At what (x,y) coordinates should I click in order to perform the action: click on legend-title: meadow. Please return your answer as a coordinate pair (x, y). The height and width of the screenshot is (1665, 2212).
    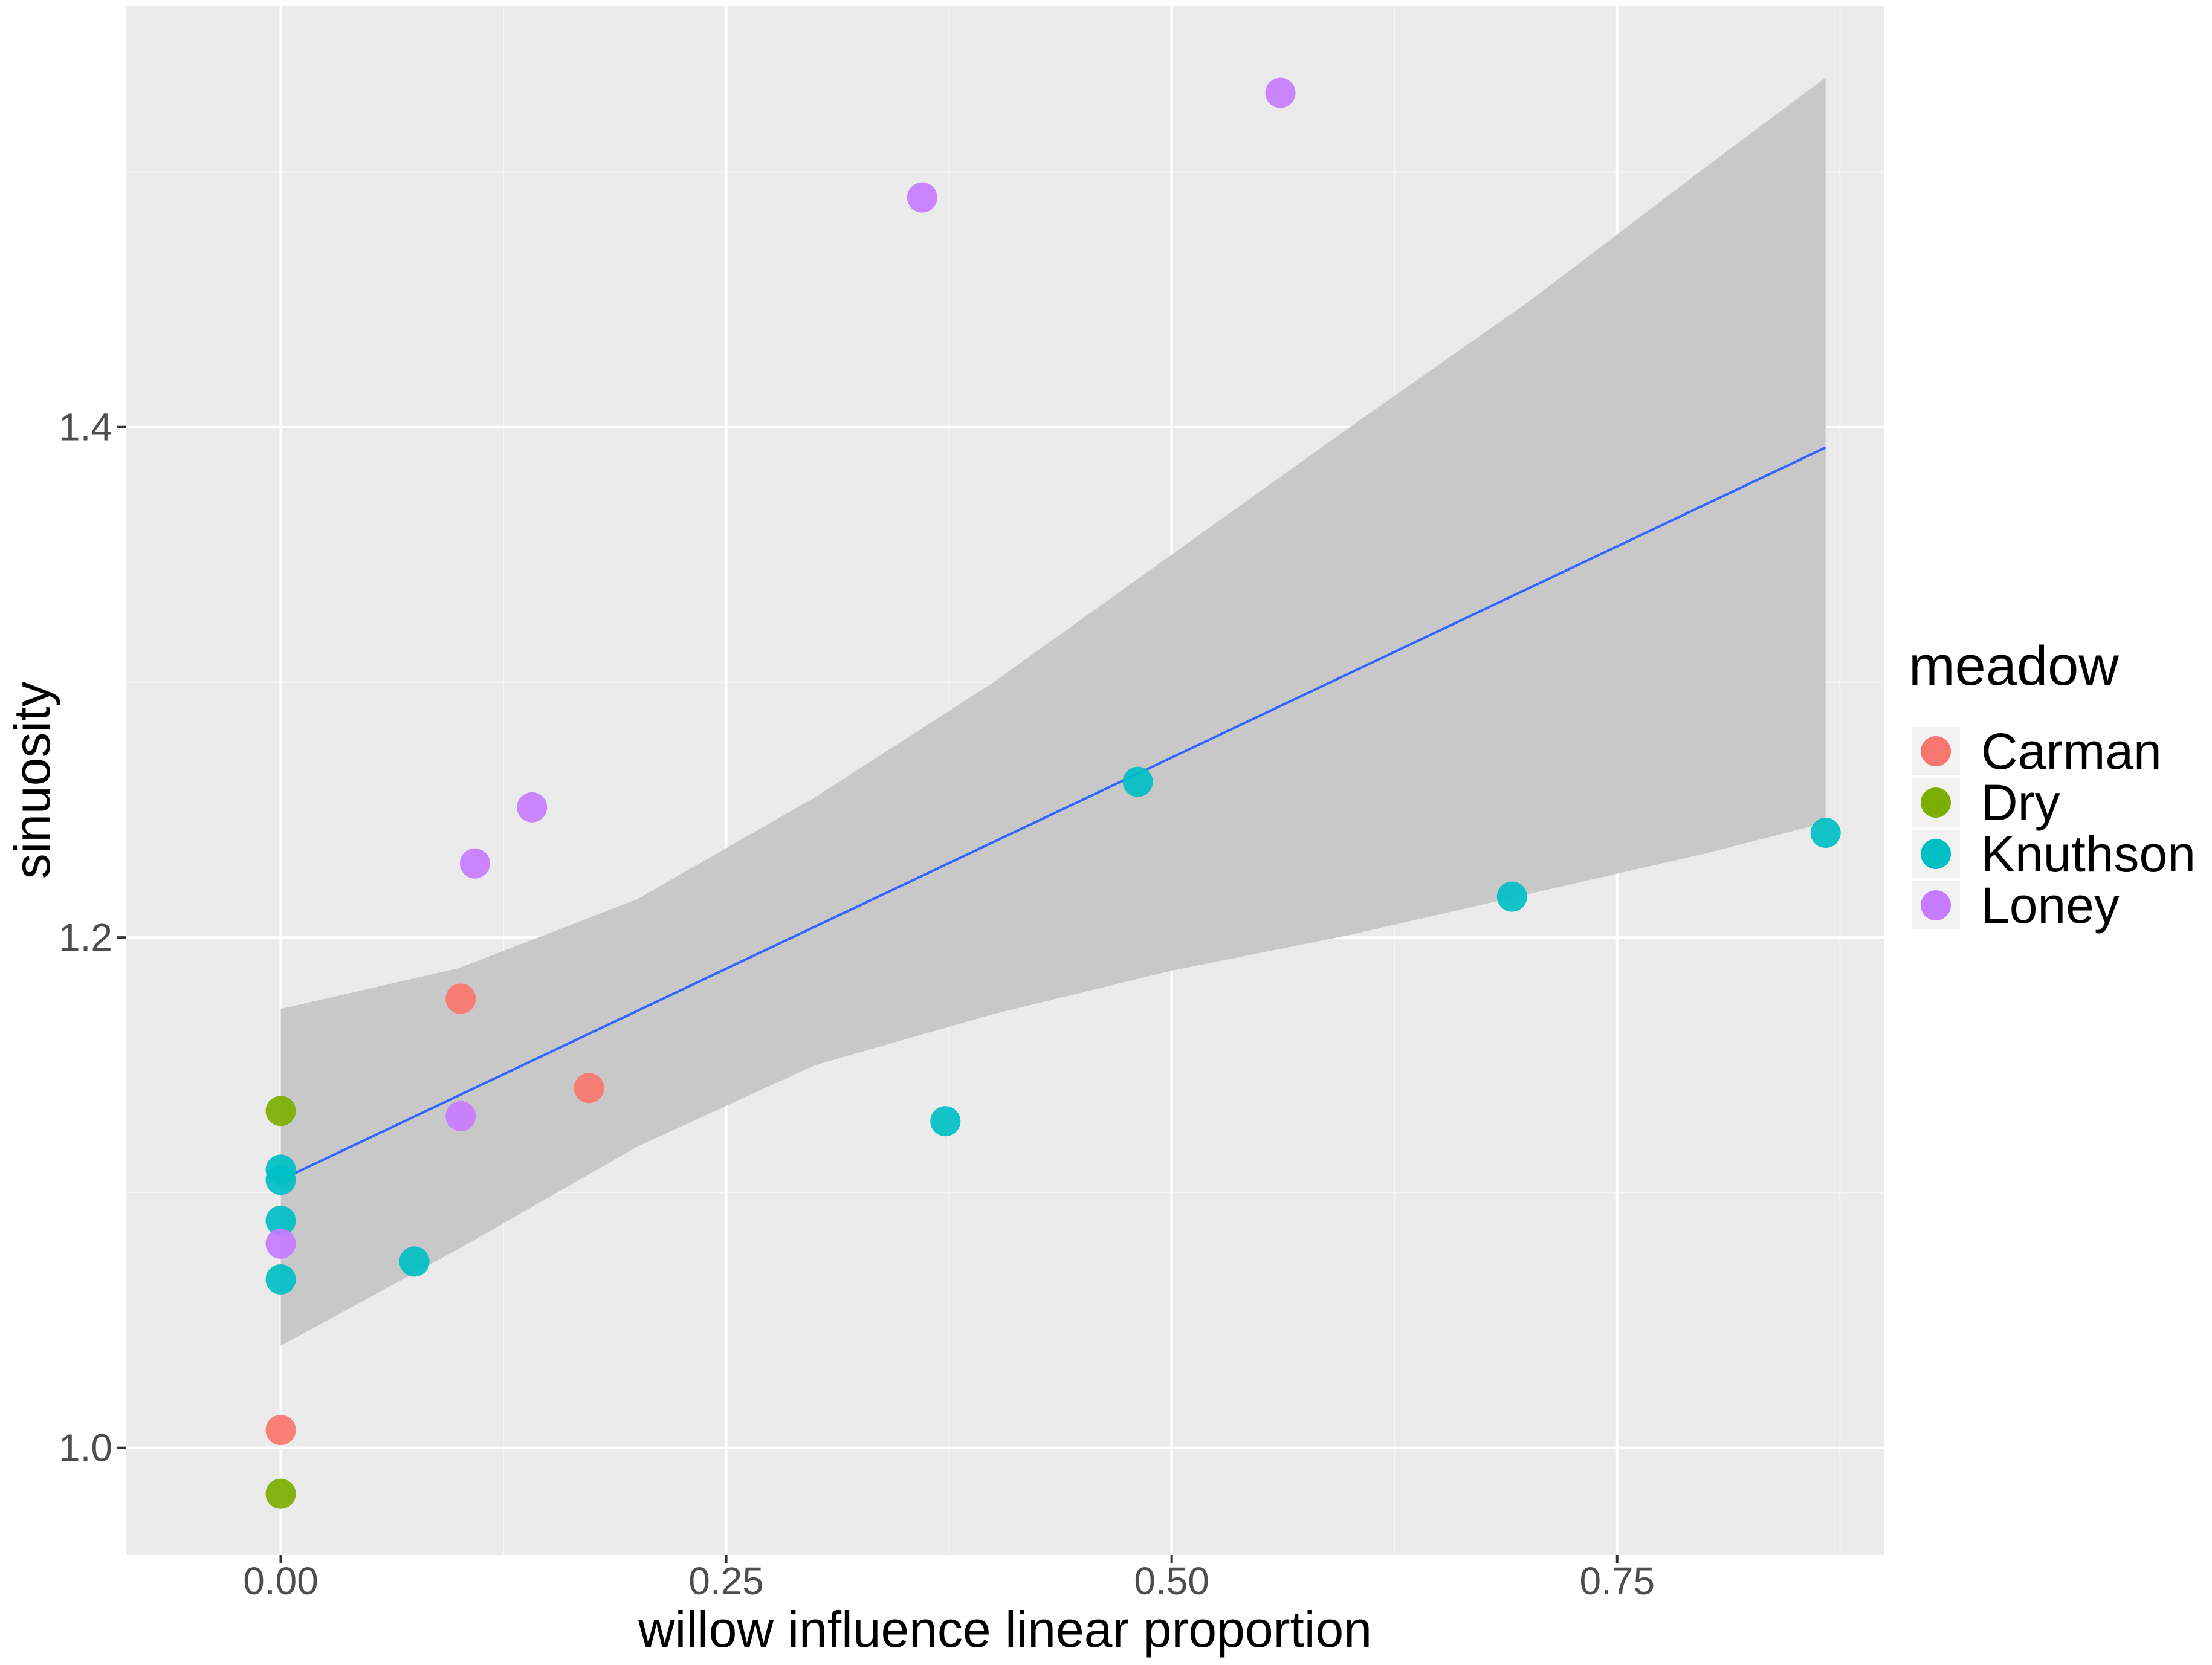
    Looking at the image, I should click on (2014, 666).